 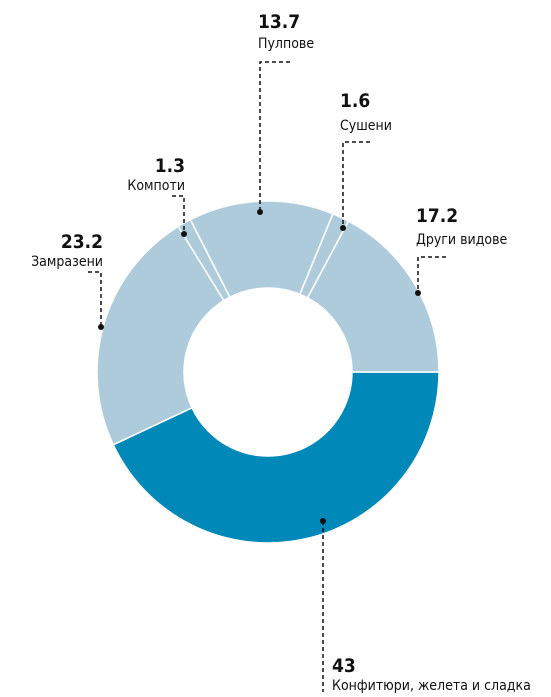 I want to click on value-label: 13.7, so click(x=279, y=22).